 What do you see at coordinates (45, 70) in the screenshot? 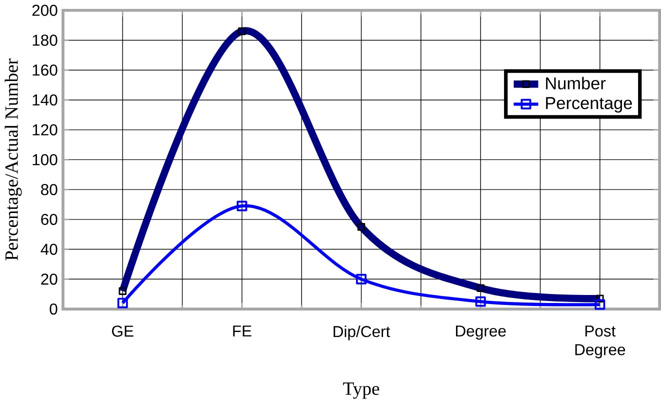
I see `y-tick-label: 160` at bounding box center [45, 70].